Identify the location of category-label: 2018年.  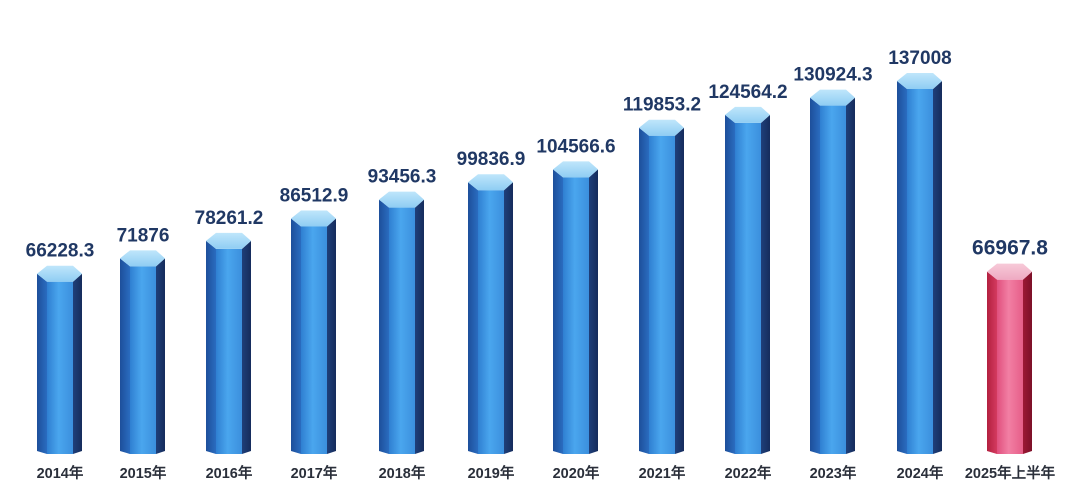
(402, 473).